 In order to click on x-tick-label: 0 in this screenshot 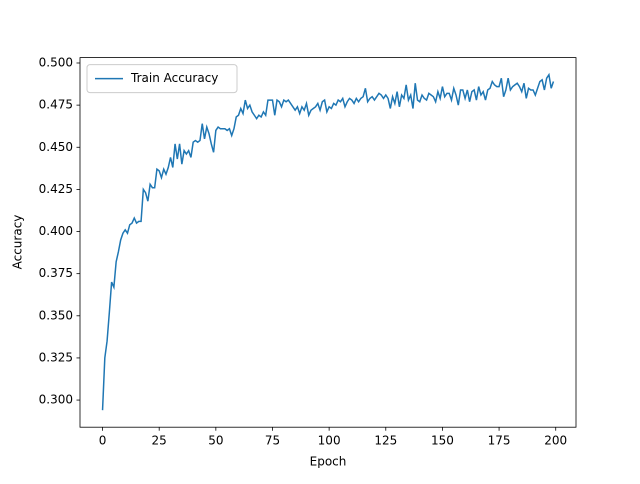, I will do `click(103, 441)`.